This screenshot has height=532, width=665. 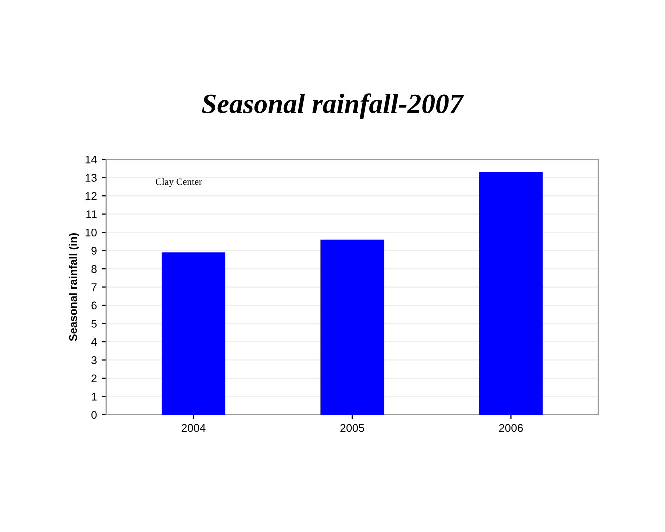 What do you see at coordinates (94, 324) in the screenshot?
I see `y-tick-label: 5` at bounding box center [94, 324].